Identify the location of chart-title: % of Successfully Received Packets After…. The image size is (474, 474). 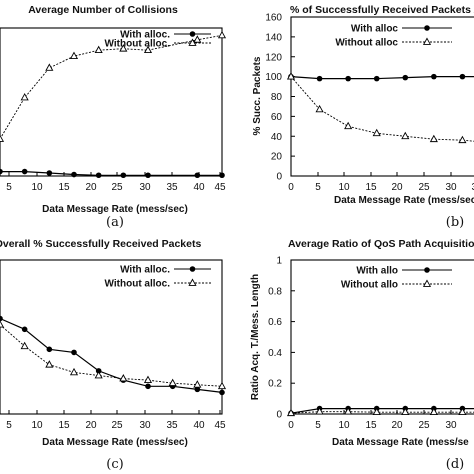
(382, 10).